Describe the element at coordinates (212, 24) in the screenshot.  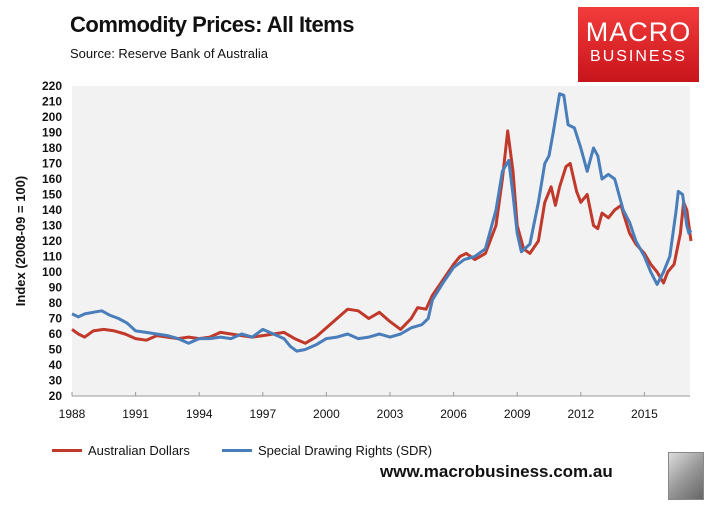
I see `chart-title: Commodity Prices: All Items` at that location.